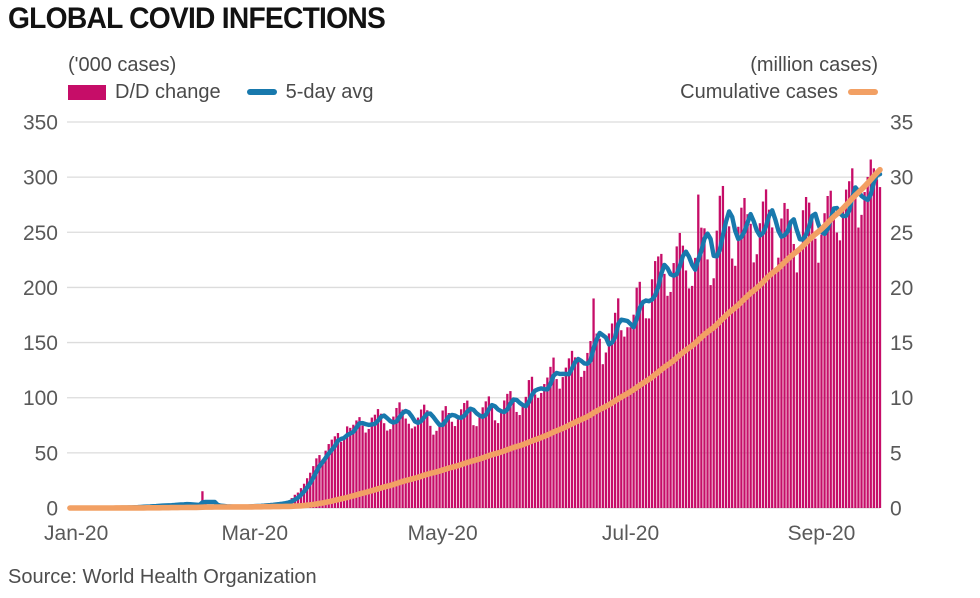 The image size is (980, 598). What do you see at coordinates (261, 92) in the screenshot?
I see `five-day-avg-swatch-icon` at bounding box center [261, 92].